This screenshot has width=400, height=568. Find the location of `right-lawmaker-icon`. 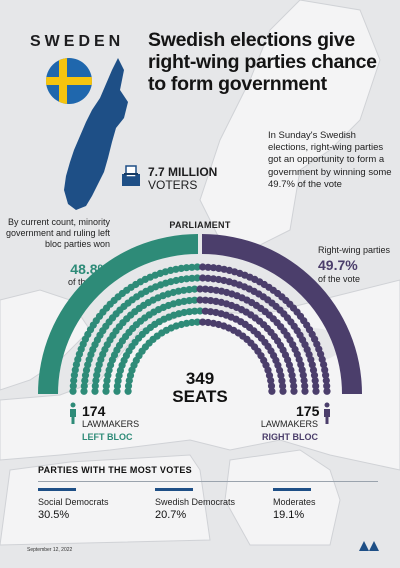

right-lawmaker-icon is located at coordinates (327, 413).